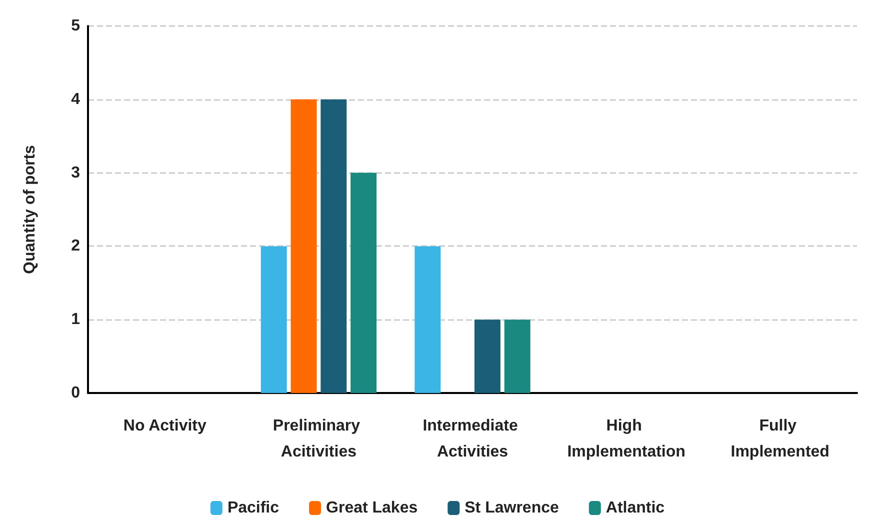 The height and width of the screenshot is (529, 875). What do you see at coordinates (75, 319) in the screenshot?
I see `y-tick-label: 1` at bounding box center [75, 319].